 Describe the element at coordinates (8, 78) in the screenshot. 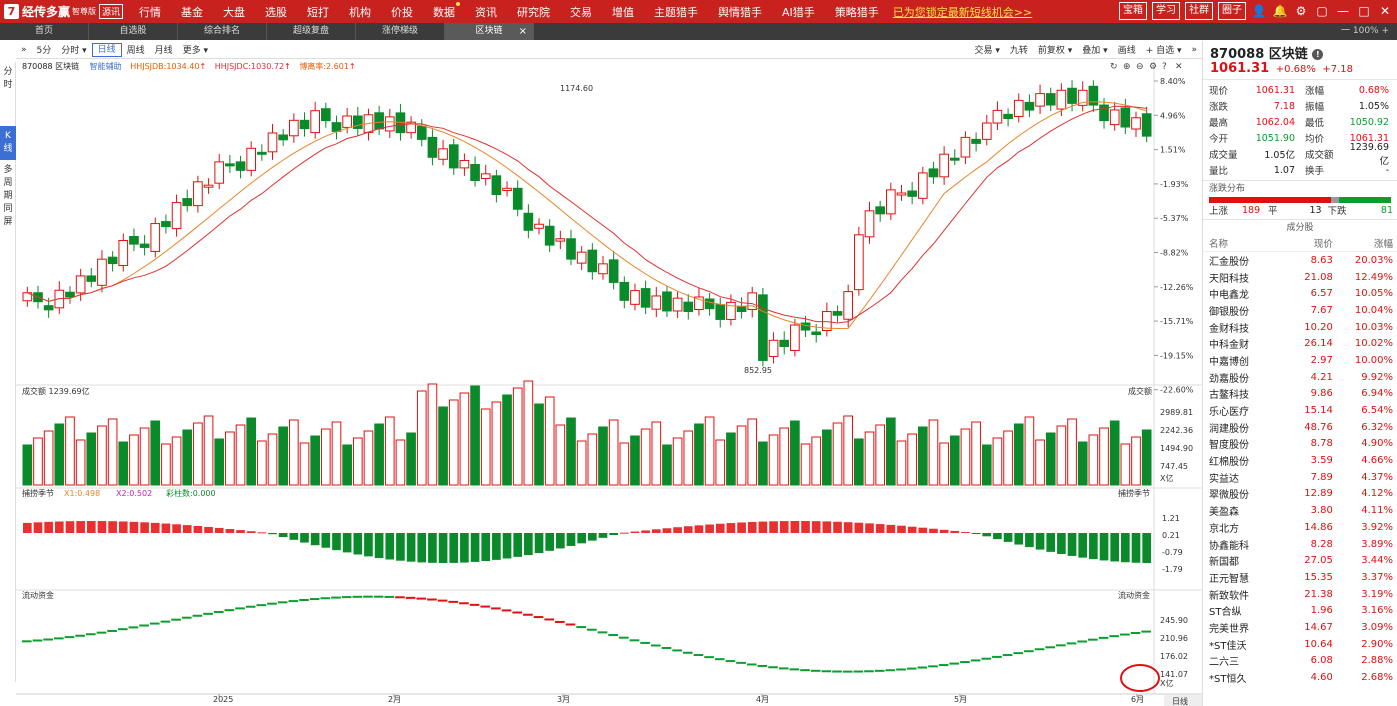

I see `view-tab: 分时` at that location.